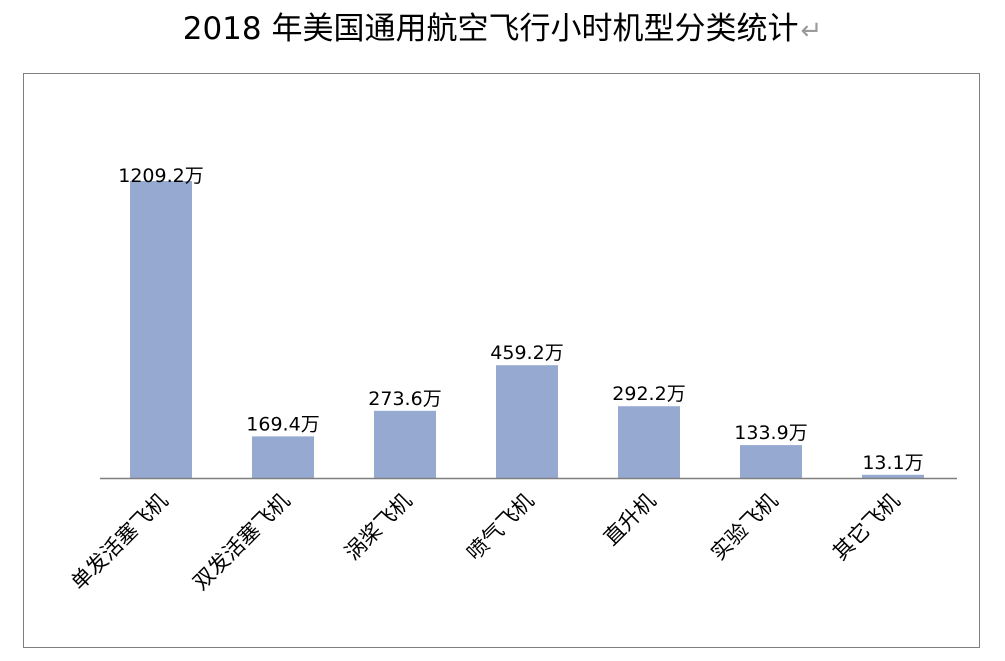  I want to click on chart-title-text: 2018 年美国通用航空飞行小时机型分类统计, so click(490, 29).